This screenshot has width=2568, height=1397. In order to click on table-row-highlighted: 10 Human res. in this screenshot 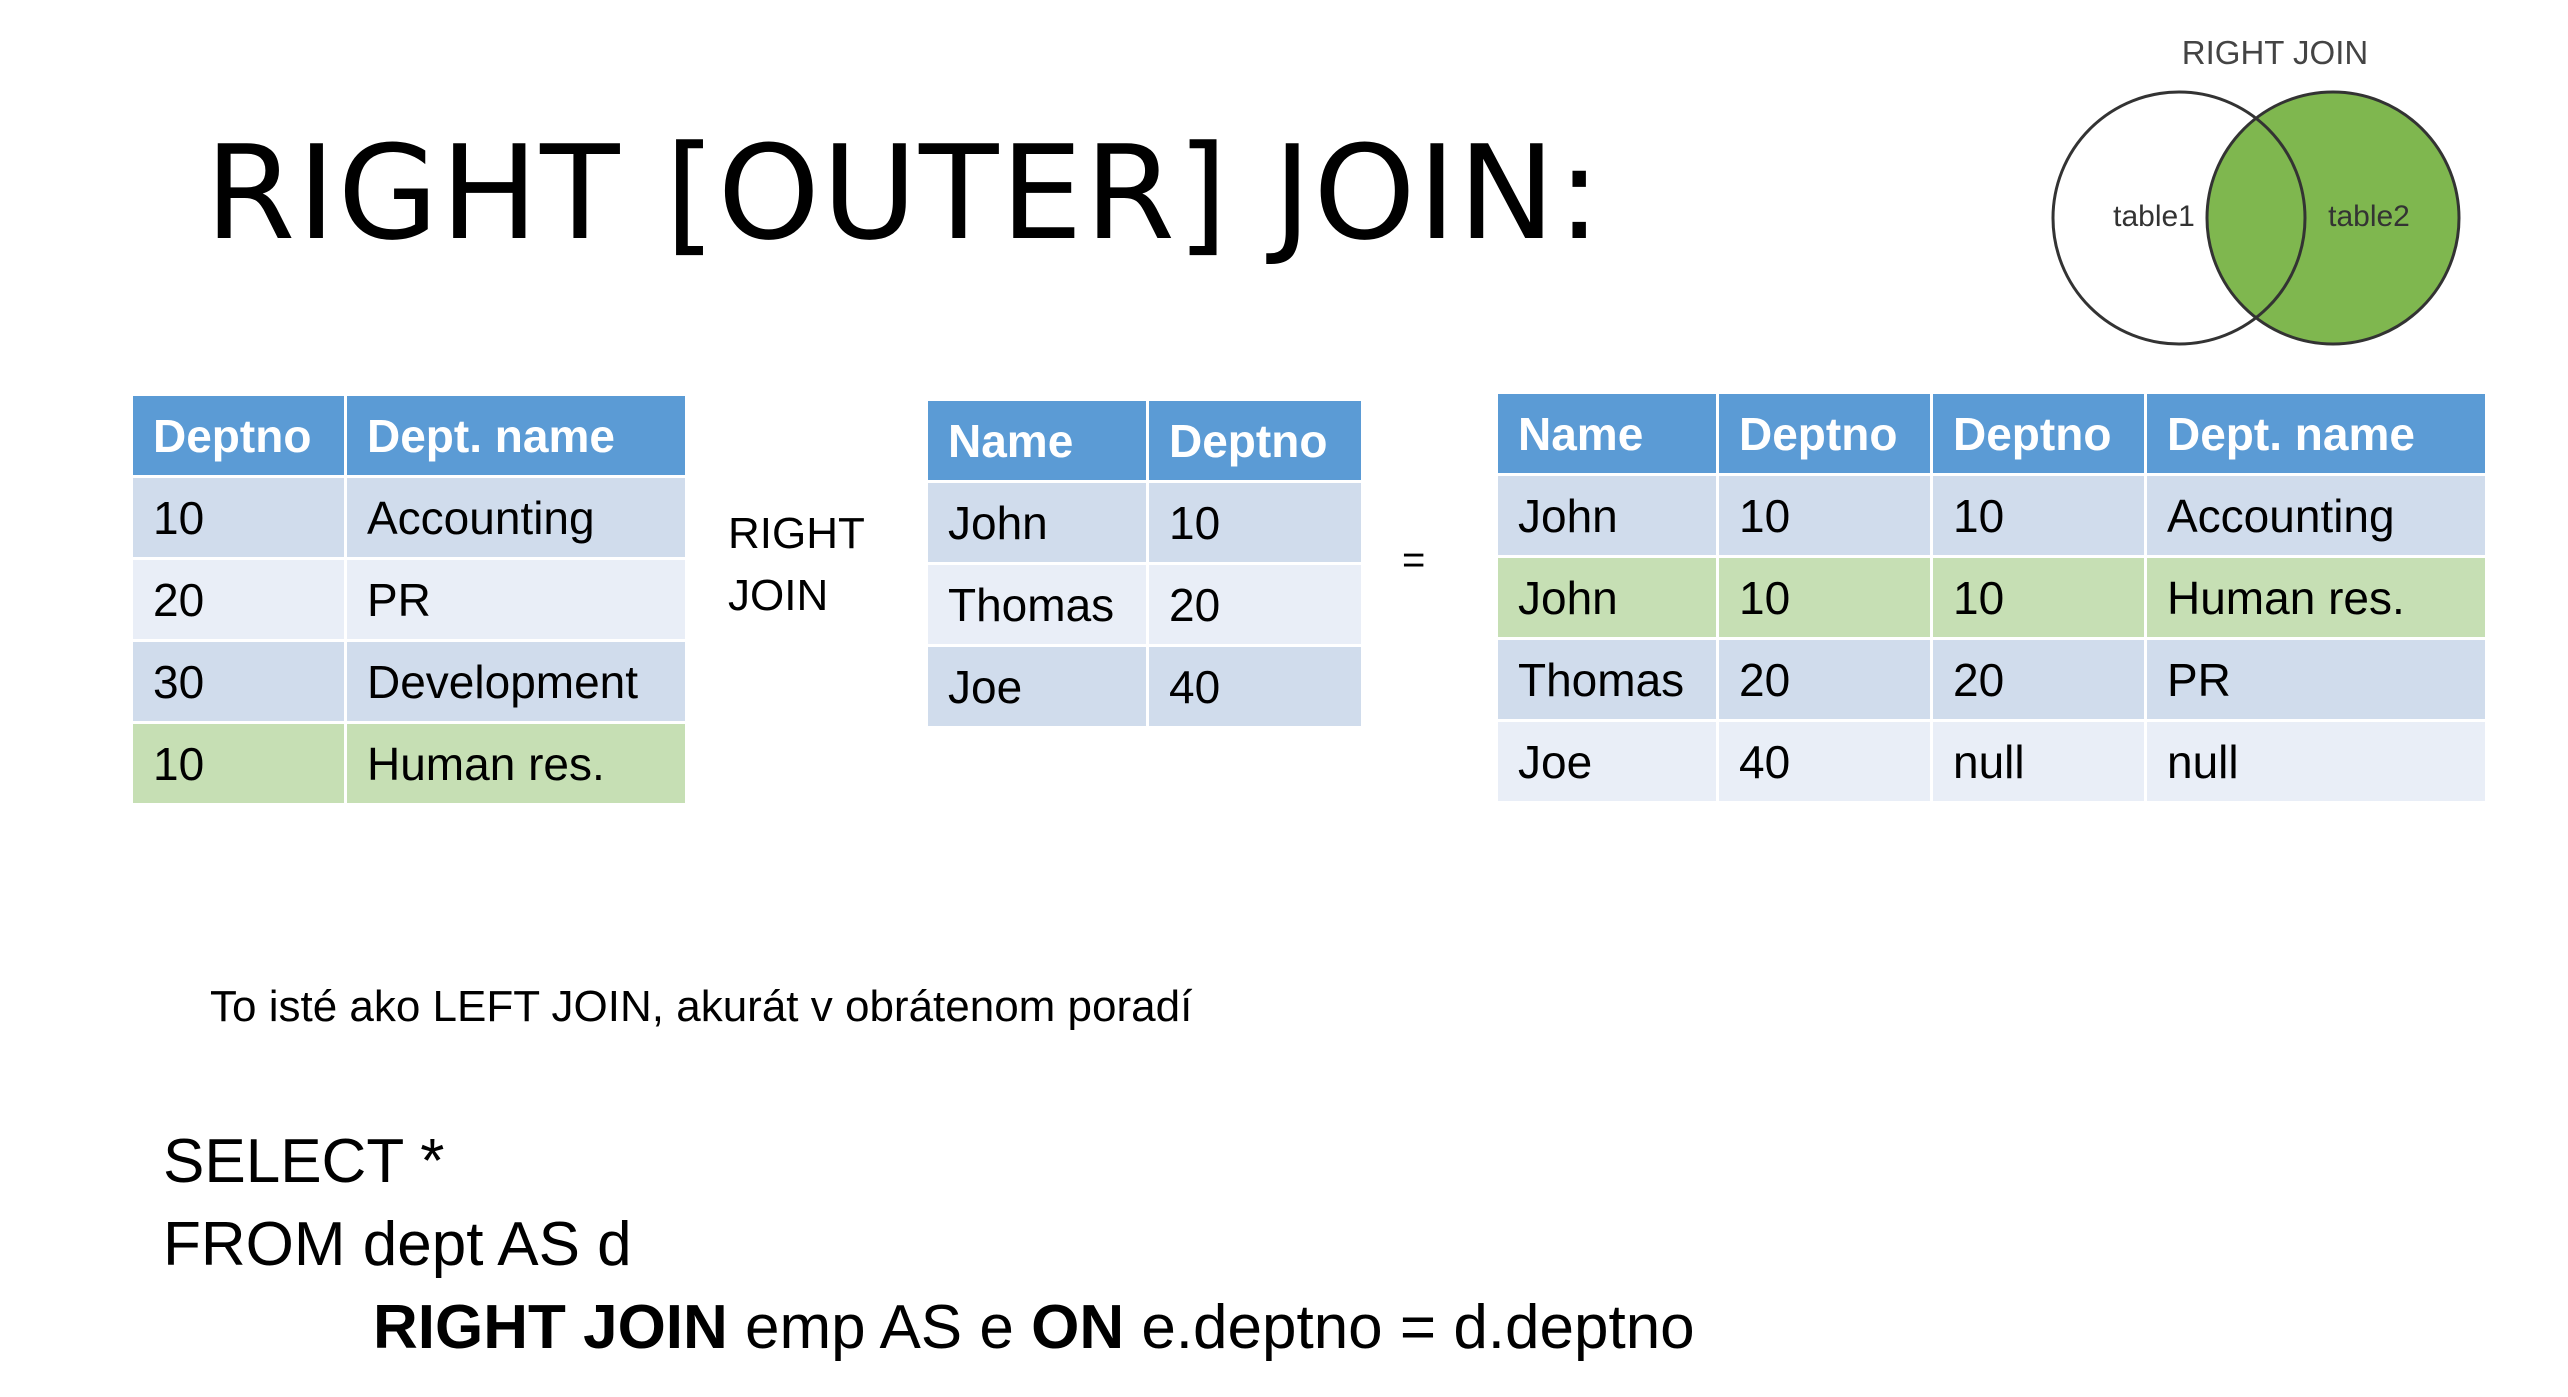, I will do `click(409, 763)`.